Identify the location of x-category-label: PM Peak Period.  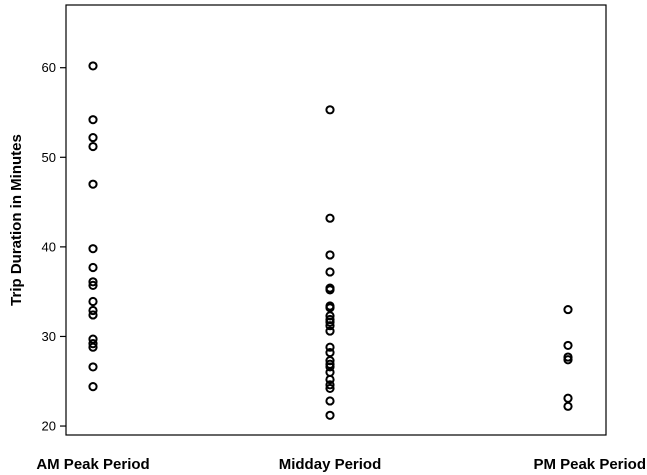
(589, 464).